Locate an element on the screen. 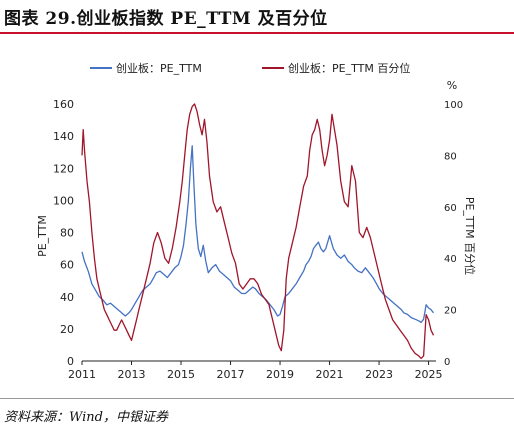  y-right-ticks: 0 20 40 60 80 100 is located at coordinates (453, 234).